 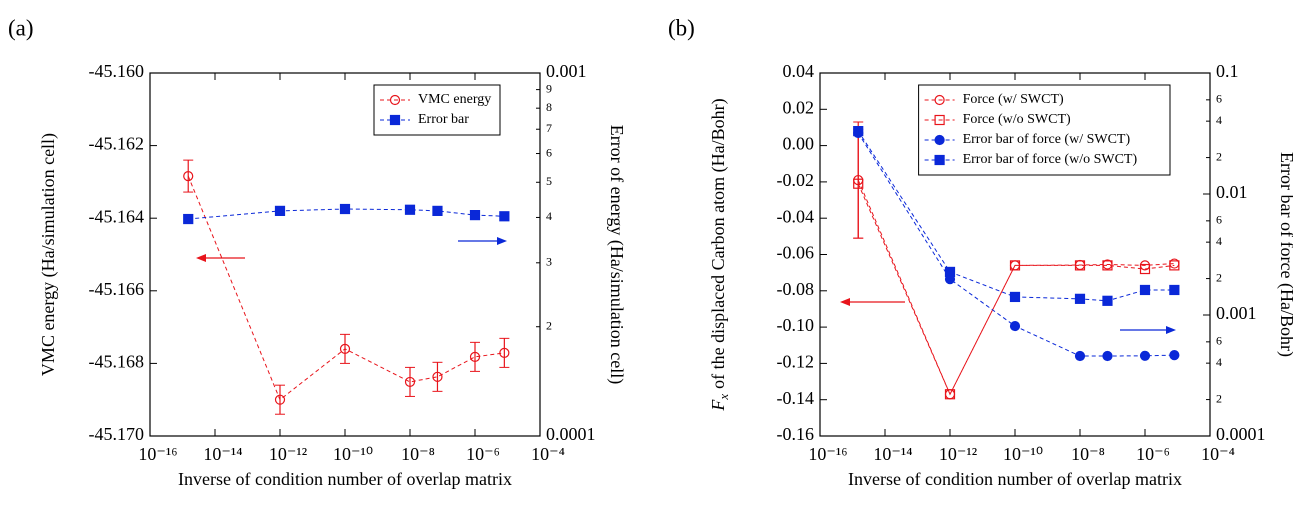 I want to click on y2-tick-label: 7, so click(x=549, y=128).